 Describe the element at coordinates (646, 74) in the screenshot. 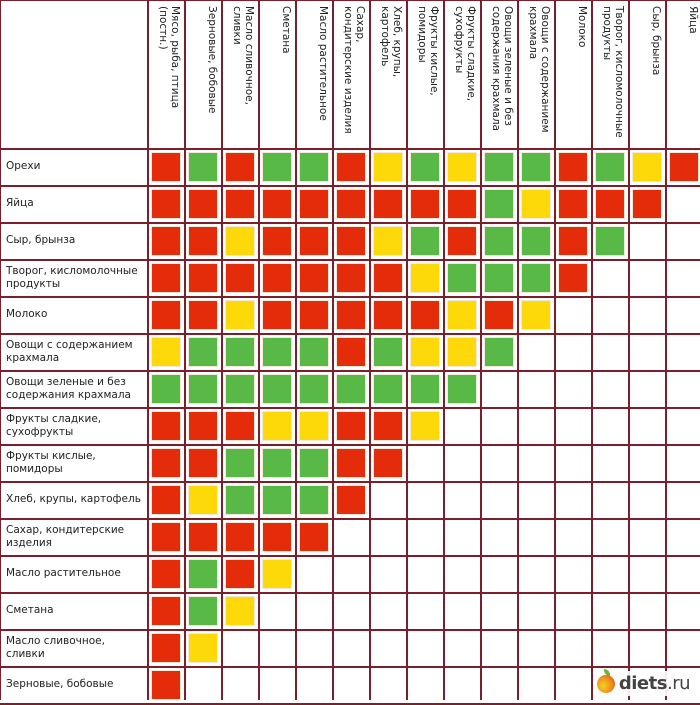

I see `column-header: Сыр, брынза` at that location.